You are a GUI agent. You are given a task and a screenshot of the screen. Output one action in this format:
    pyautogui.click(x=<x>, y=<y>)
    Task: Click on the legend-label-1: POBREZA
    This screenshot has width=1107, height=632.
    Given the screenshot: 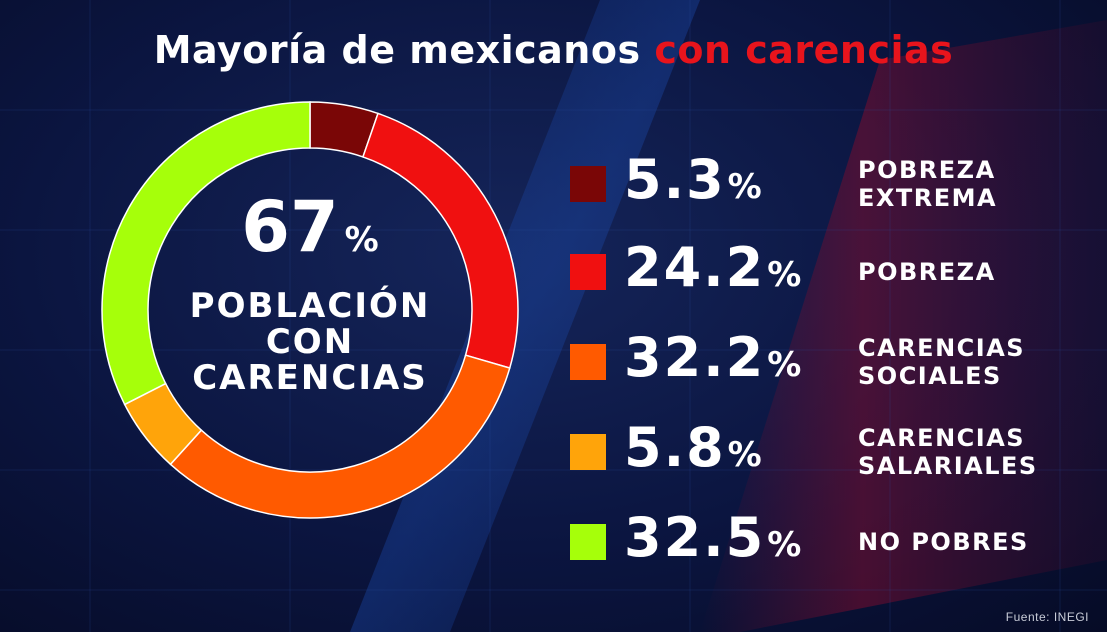 What is the action you would take?
    pyautogui.click(x=963, y=272)
    